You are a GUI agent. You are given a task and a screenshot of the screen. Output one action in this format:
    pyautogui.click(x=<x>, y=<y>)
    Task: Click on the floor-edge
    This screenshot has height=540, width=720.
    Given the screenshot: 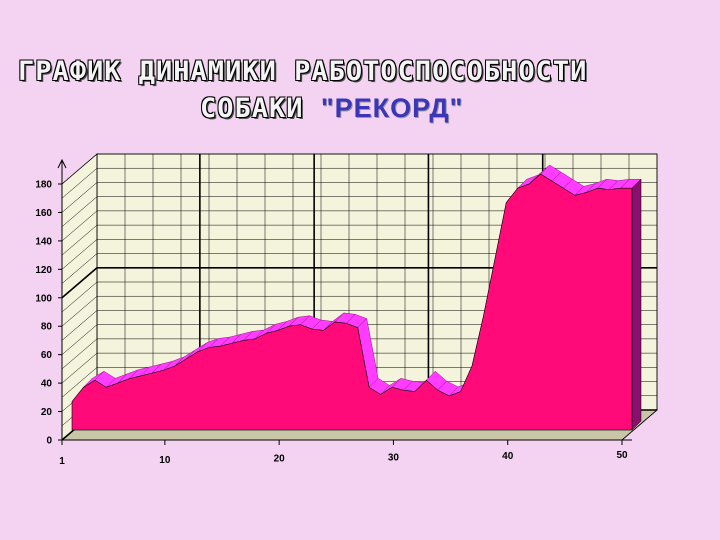 What is the action you would take?
    pyautogui.click(x=639, y=425)
    